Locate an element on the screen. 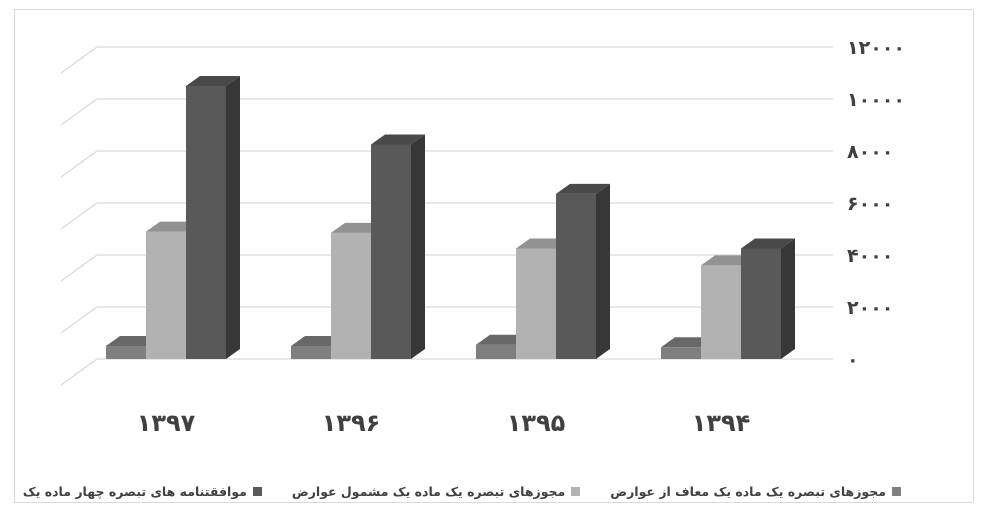 The image size is (984, 511). x-category-label: ۱۳۹۵ is located at coordinates (536, 423).